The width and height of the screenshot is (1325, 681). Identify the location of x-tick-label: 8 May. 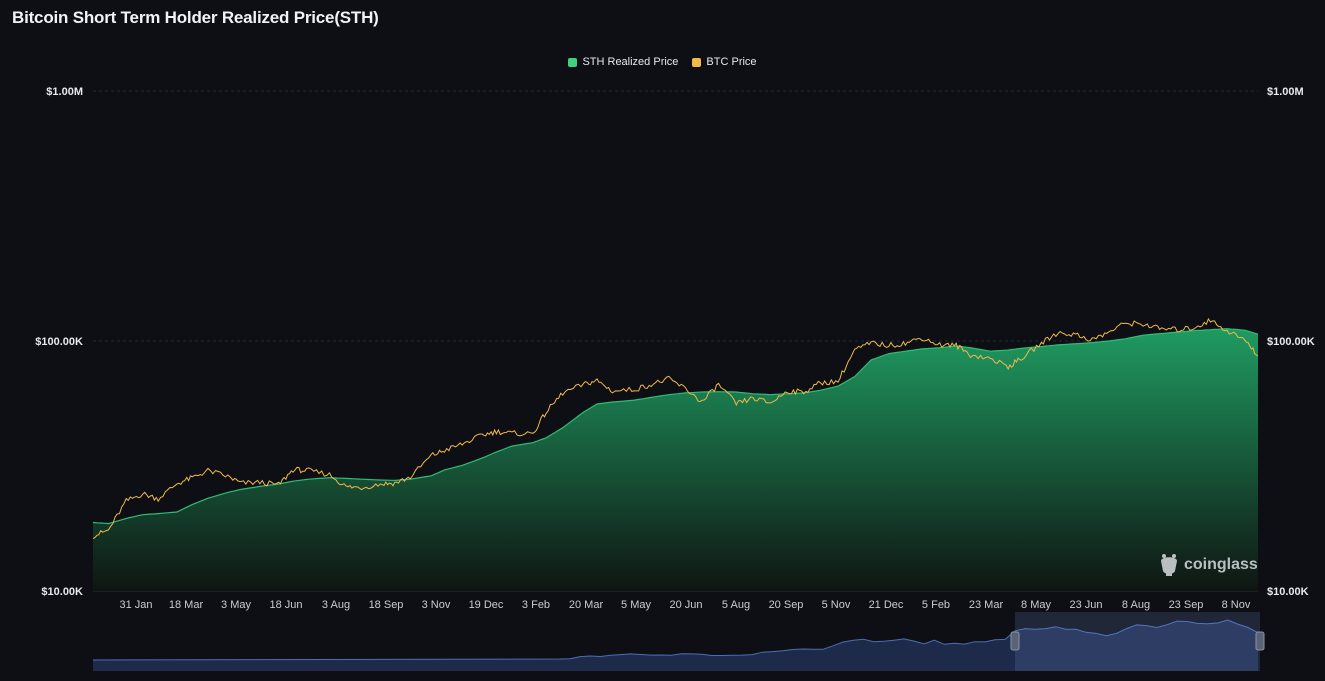
(1036, 605).